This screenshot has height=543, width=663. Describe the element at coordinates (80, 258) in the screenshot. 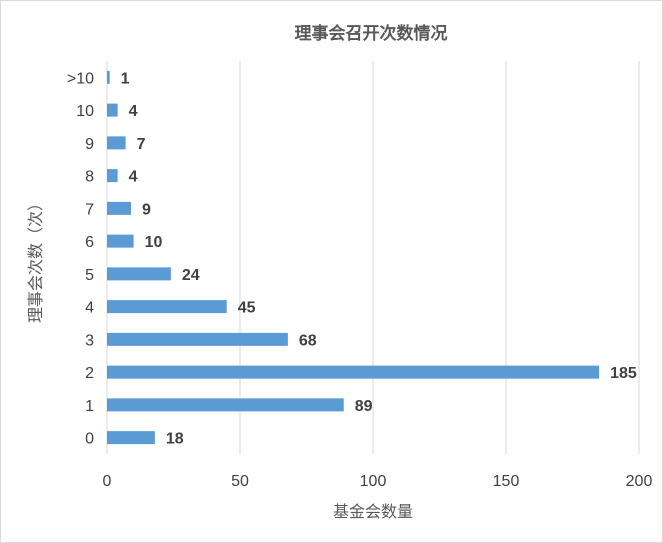

I see `category-labels: 0 1 2 3 4 5 6 7 8 9 10 >10` at that location.